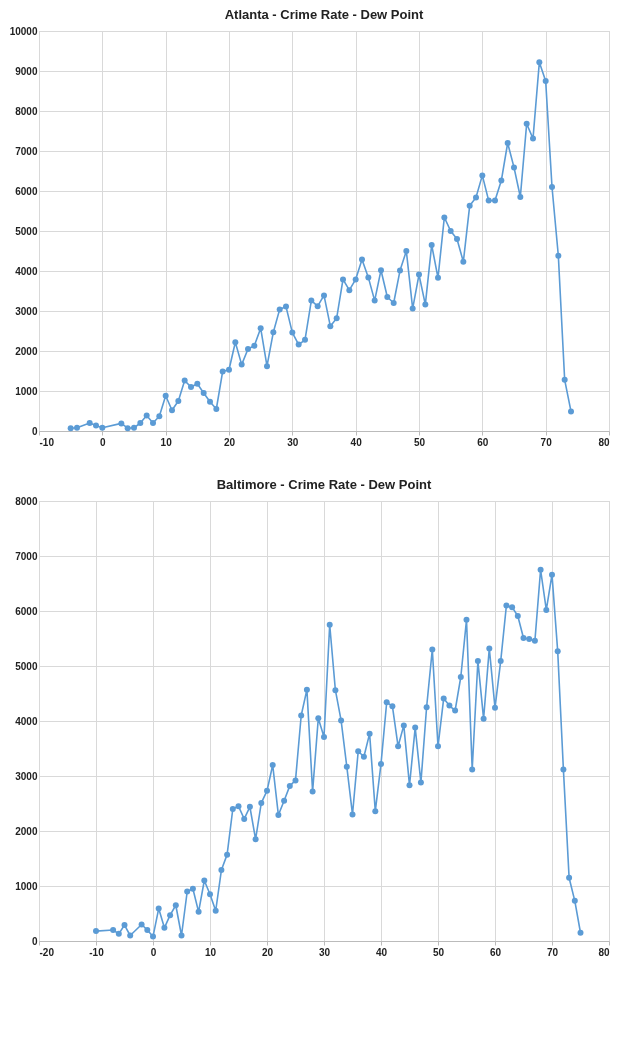 The width and height of the screenshot is (643, 1037). Describe the element at coordinates (23, 31) in the screenshot. I see `y-tick-label: 10000` at that location.